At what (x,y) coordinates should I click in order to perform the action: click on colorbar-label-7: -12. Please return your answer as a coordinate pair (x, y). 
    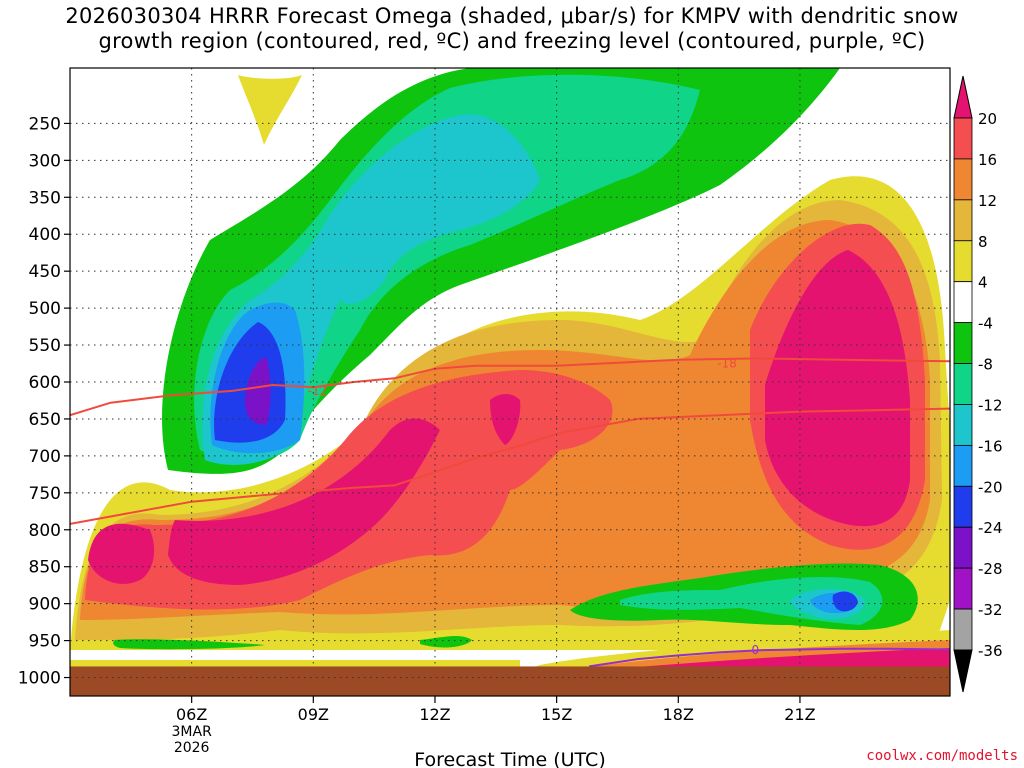
    Looking at the image, I should click on (990, 405).